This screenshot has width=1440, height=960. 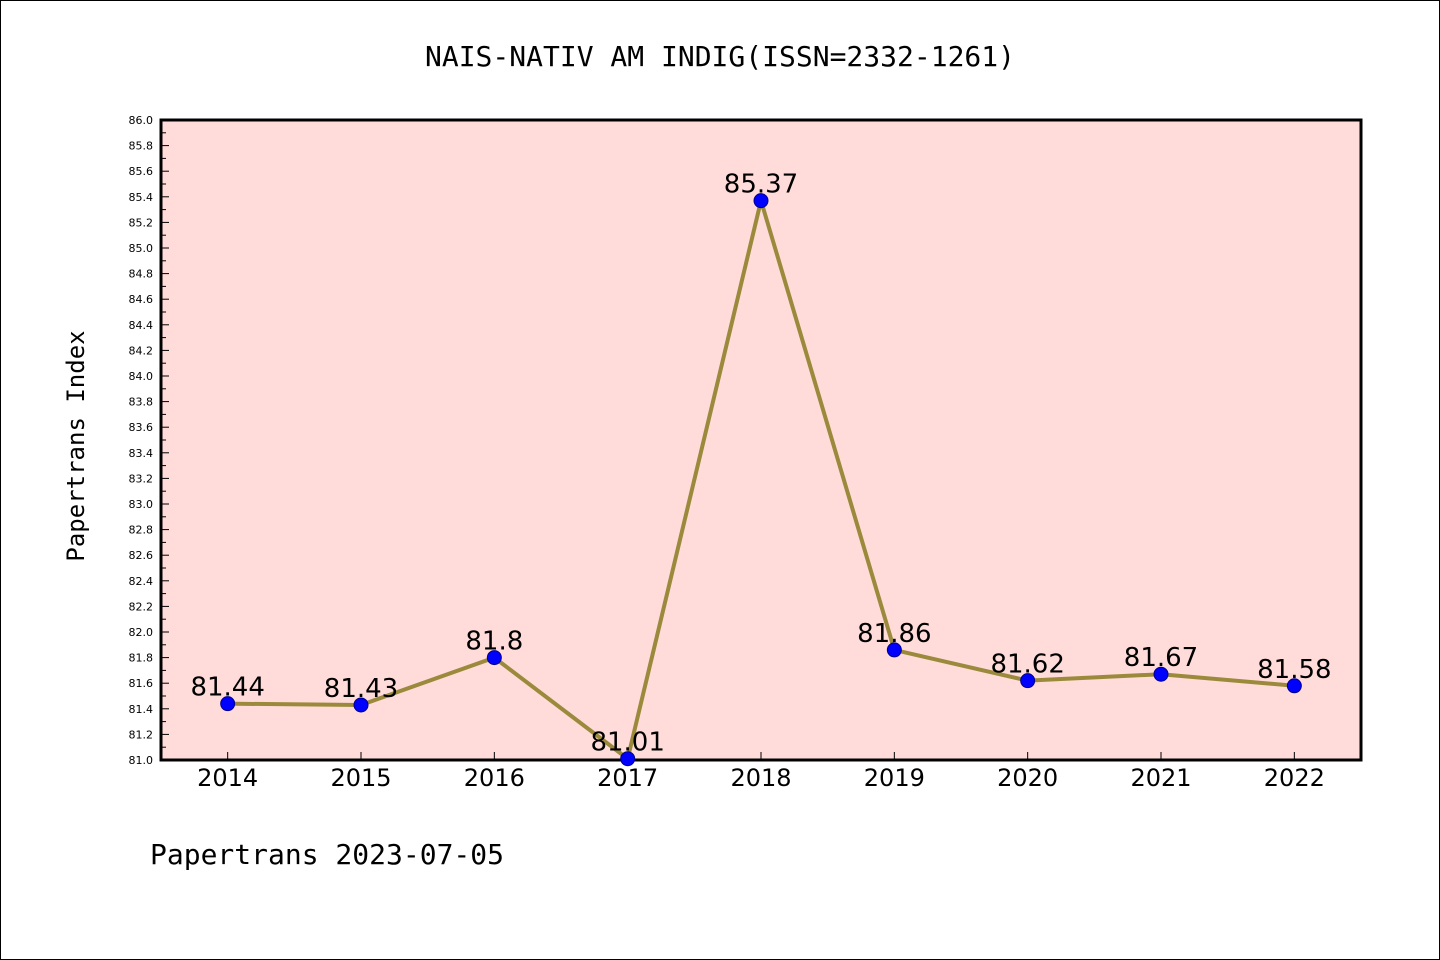 I want to click on x-tick-label: 2017, so click(x=627, y=778).